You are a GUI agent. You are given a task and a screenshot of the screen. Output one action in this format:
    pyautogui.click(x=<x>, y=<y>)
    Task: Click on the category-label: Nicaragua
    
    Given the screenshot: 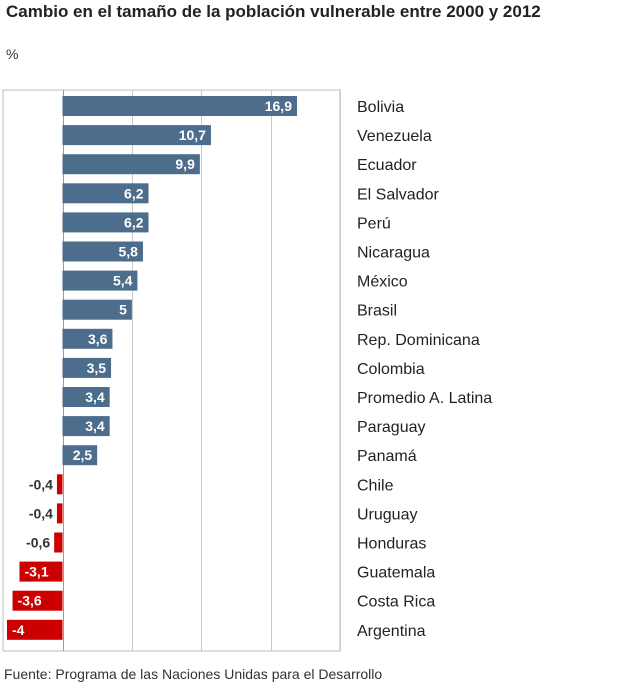 What is the action you would take?
    pyautogui.click(x=393, y=253)
    